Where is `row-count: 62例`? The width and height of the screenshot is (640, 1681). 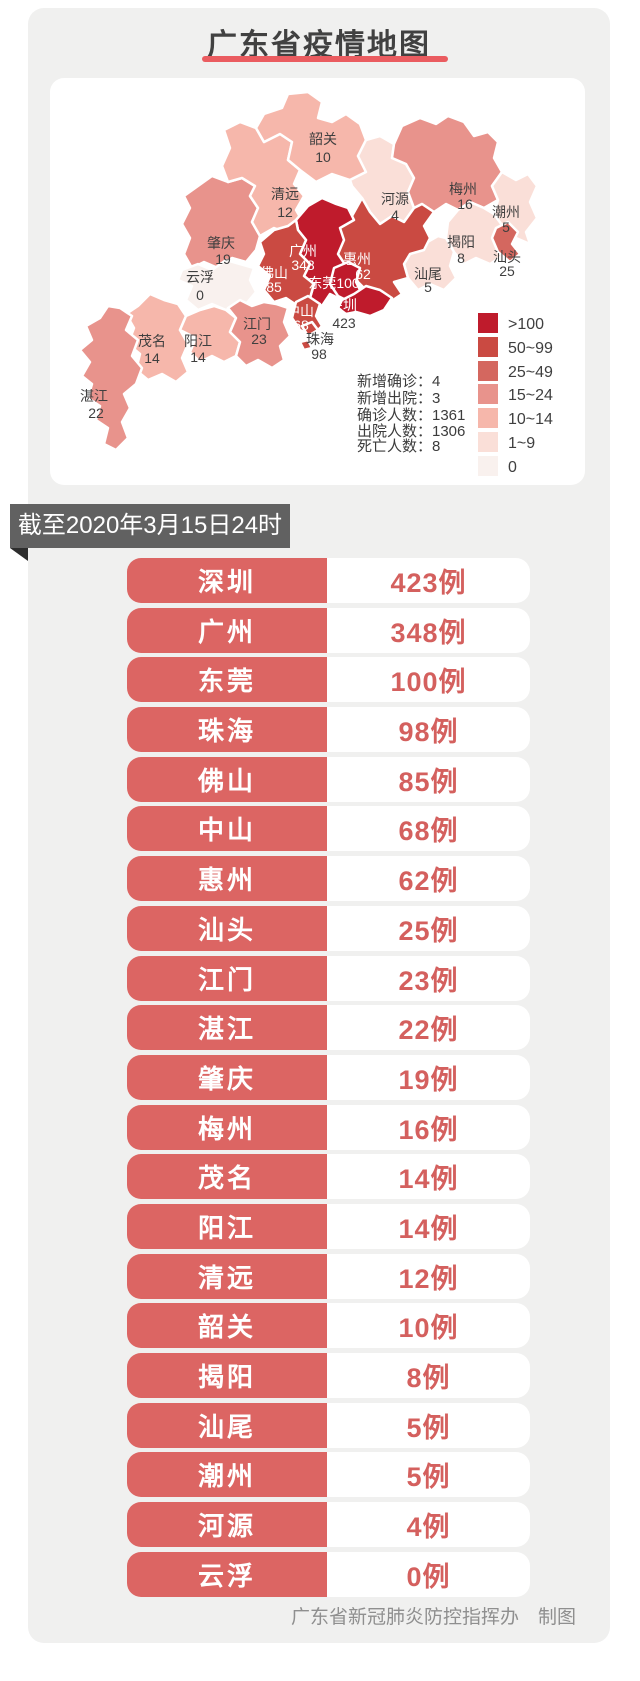
row-count: 62例 is located at coordinates (428, 879).